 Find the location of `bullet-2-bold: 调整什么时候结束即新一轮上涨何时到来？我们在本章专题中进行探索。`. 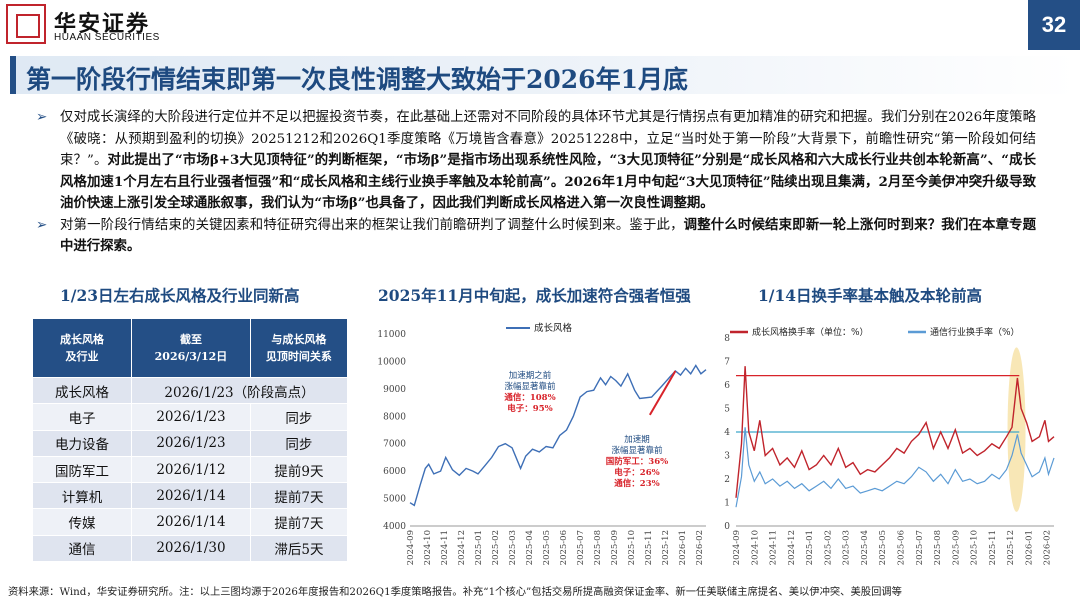

bullet-2-bold: 调整什么时候结束即新一轮上涨何时到来？我们在本章专题中进行探索。 is located at coordinates (548, 235).